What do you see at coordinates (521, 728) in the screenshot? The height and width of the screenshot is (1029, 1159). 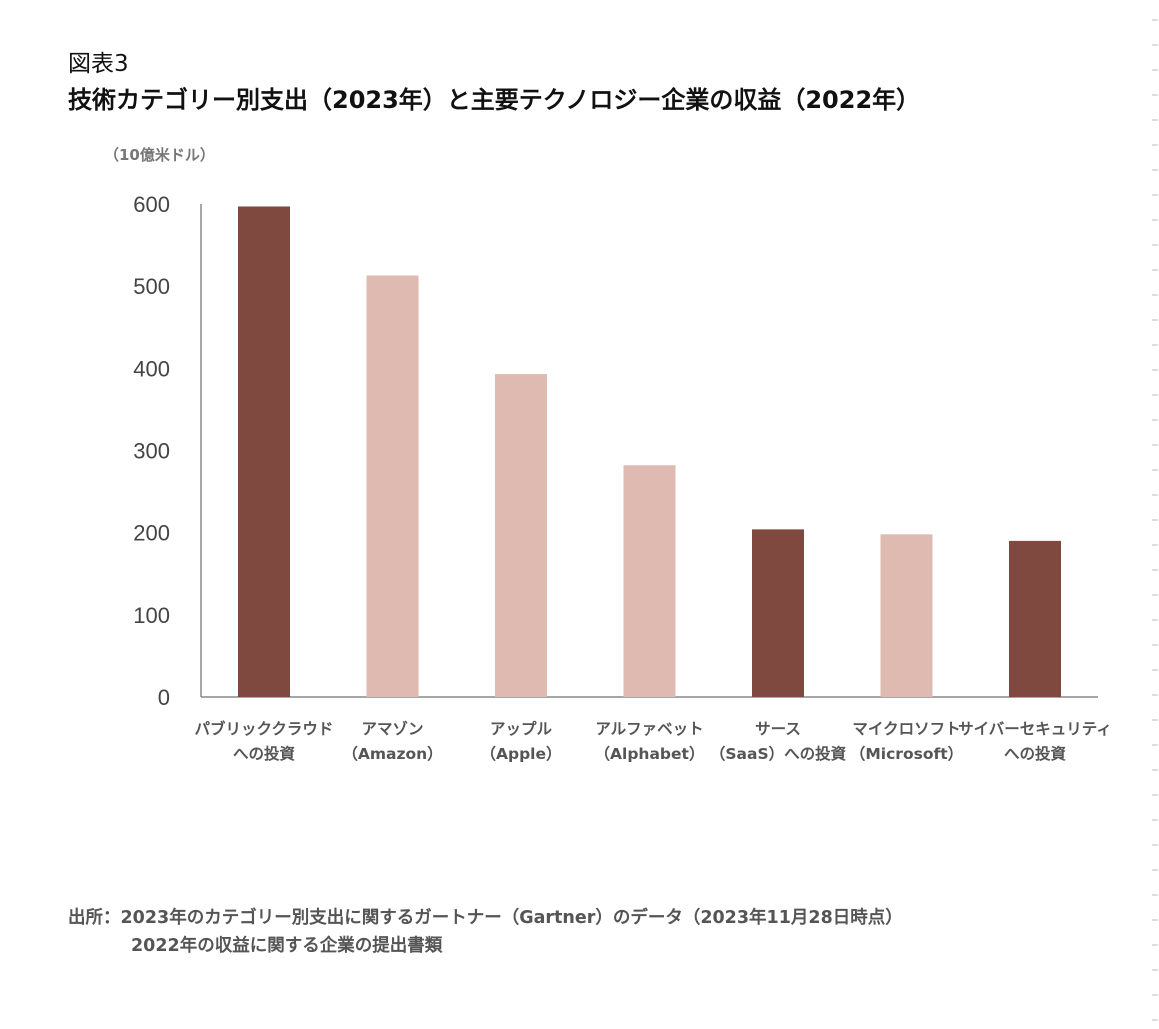 I see `x-category-label-line: アップル` at bounding box center [521, 728].